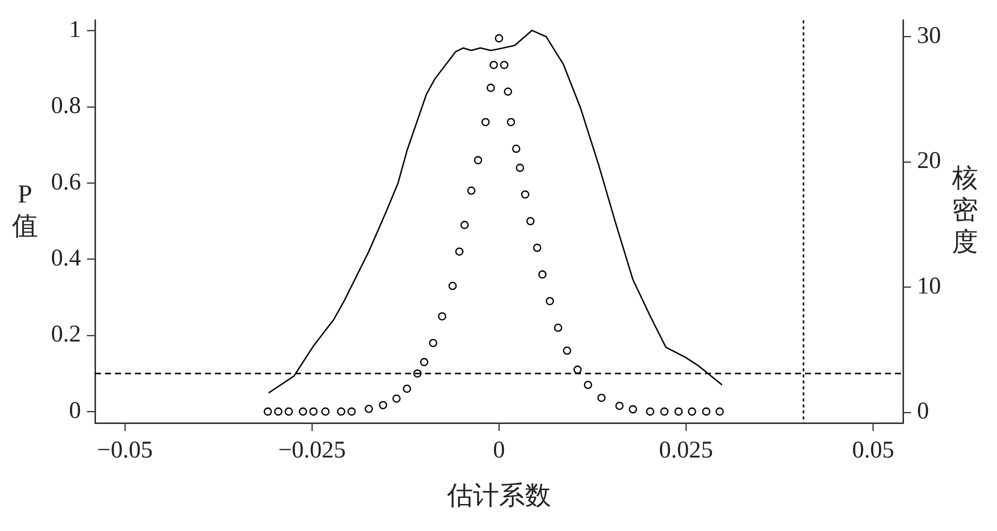  Describe the element at coordinates (66, 335) in the screenshot. I see `y-tick-label: 0.2` at that location.